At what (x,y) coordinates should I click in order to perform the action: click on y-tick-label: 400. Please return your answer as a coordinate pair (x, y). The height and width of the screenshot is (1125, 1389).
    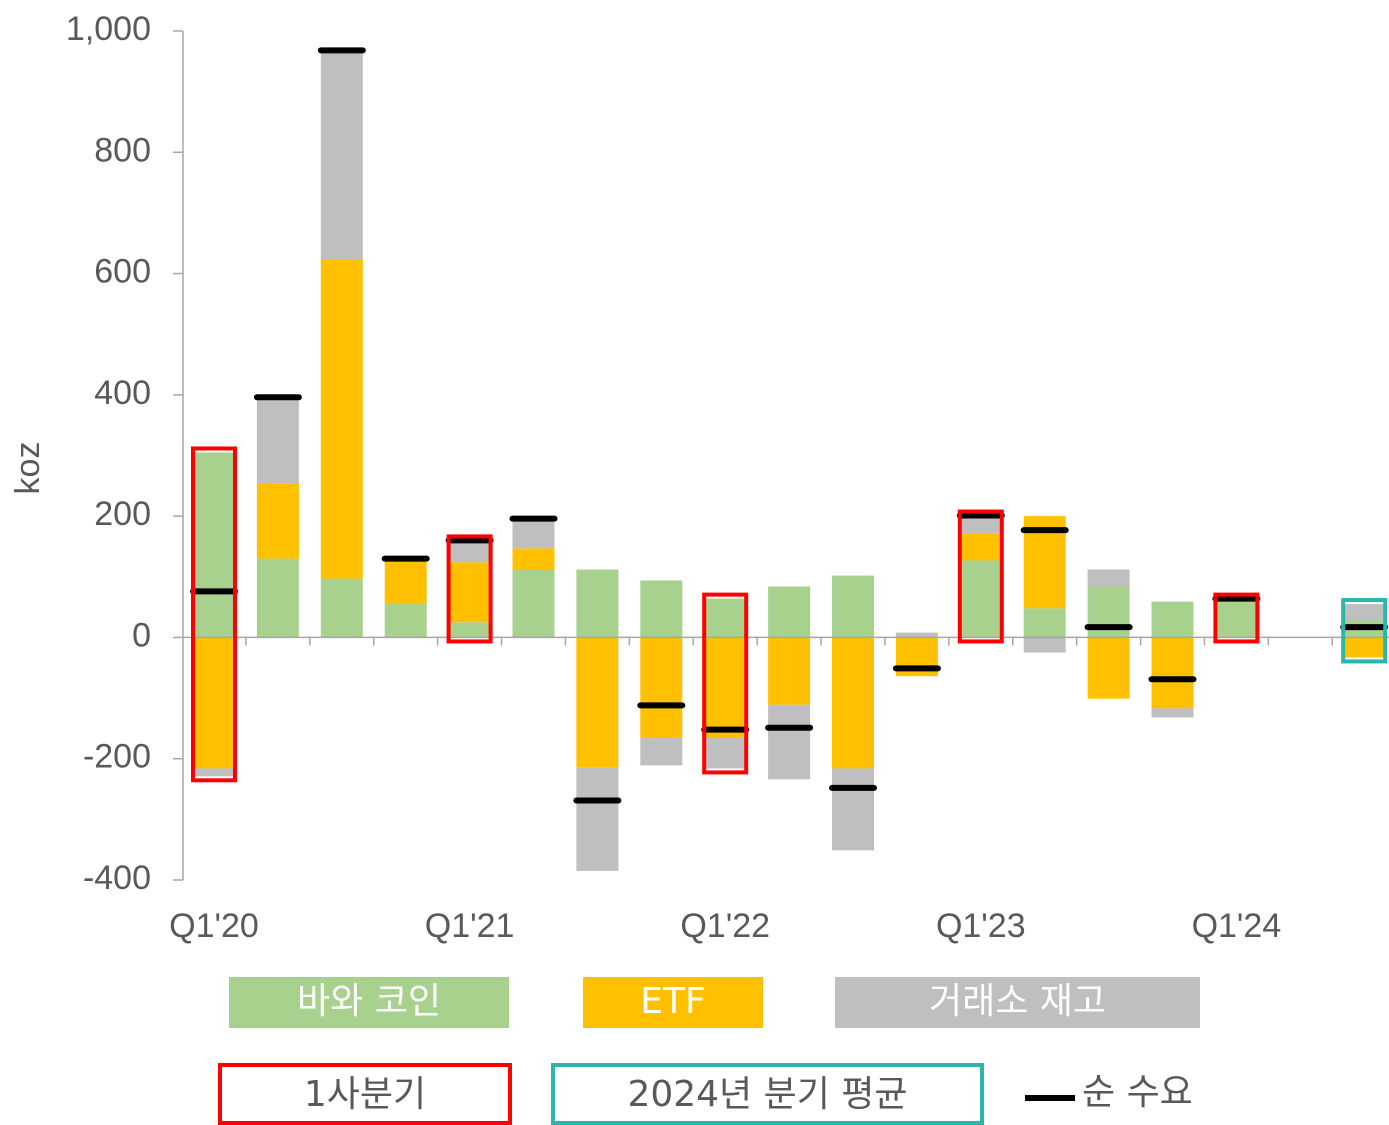
    Looking at the image, I should click on (122, 393).